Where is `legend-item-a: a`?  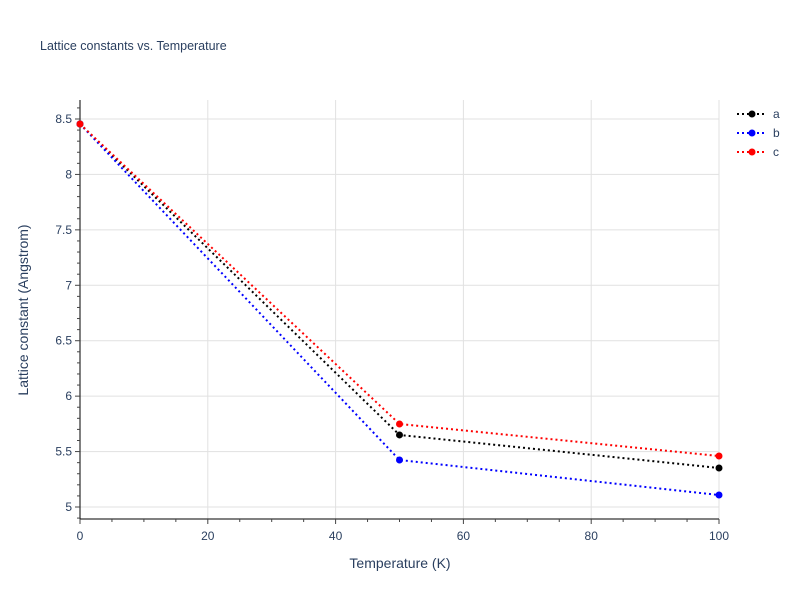 legend-item-a: a is located at coordinates (758, 114).